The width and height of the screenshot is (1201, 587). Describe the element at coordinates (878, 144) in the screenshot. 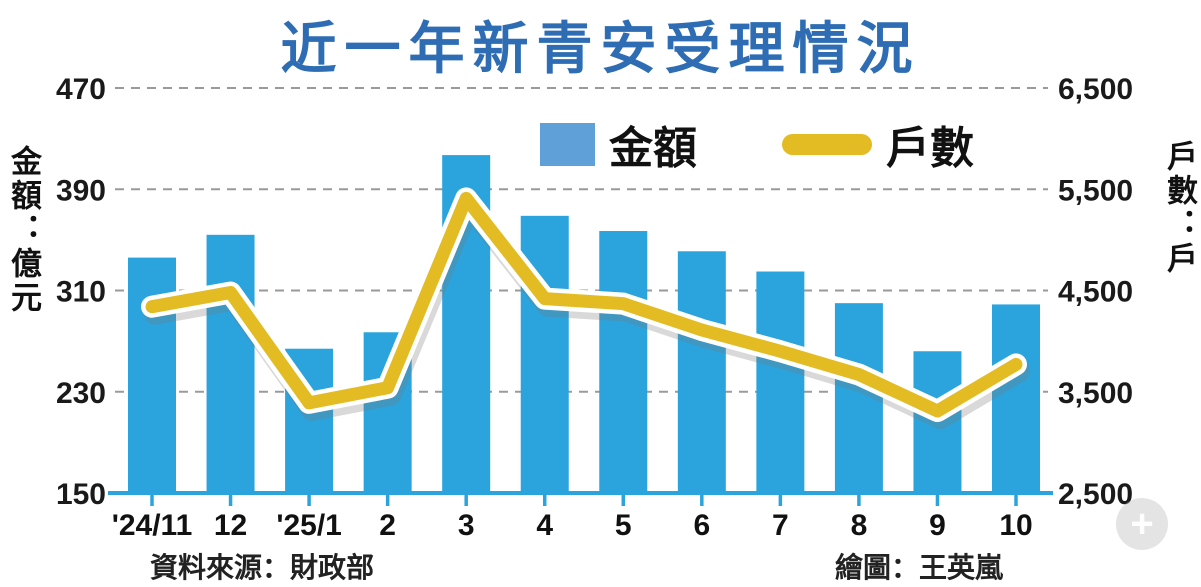

I see `legend-item-households: 戶數` at that location.